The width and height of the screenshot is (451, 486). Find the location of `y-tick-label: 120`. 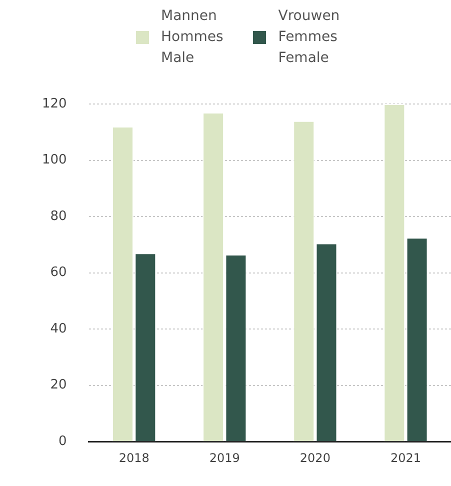

y-tick-label: 120 is located at coordinates (54, 104).